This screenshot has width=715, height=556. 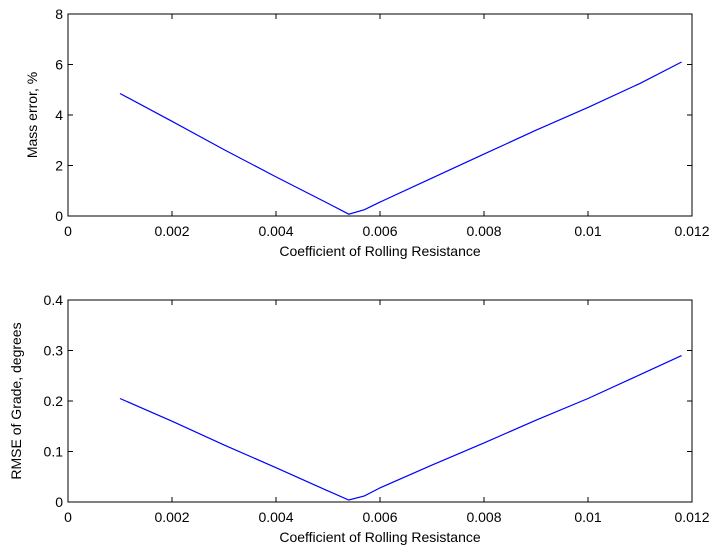 What do you see at coordinates (54, 300) in the screenshot?
I see `y-tick-label: 0.4` at bounding box center [54, 300].